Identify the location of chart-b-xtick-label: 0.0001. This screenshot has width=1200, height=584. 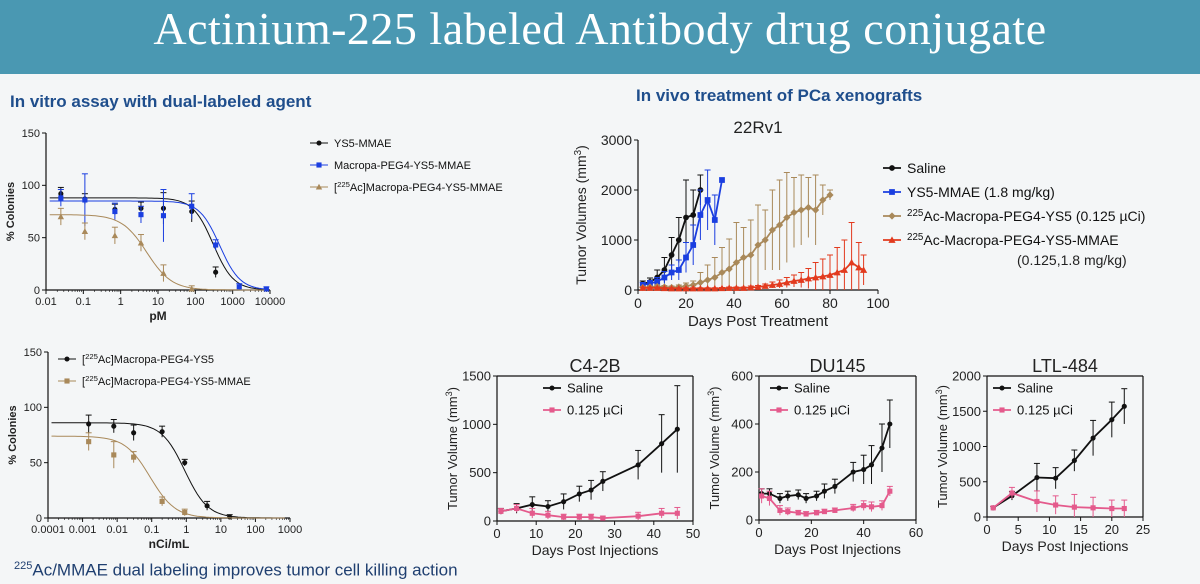
(48, 530).